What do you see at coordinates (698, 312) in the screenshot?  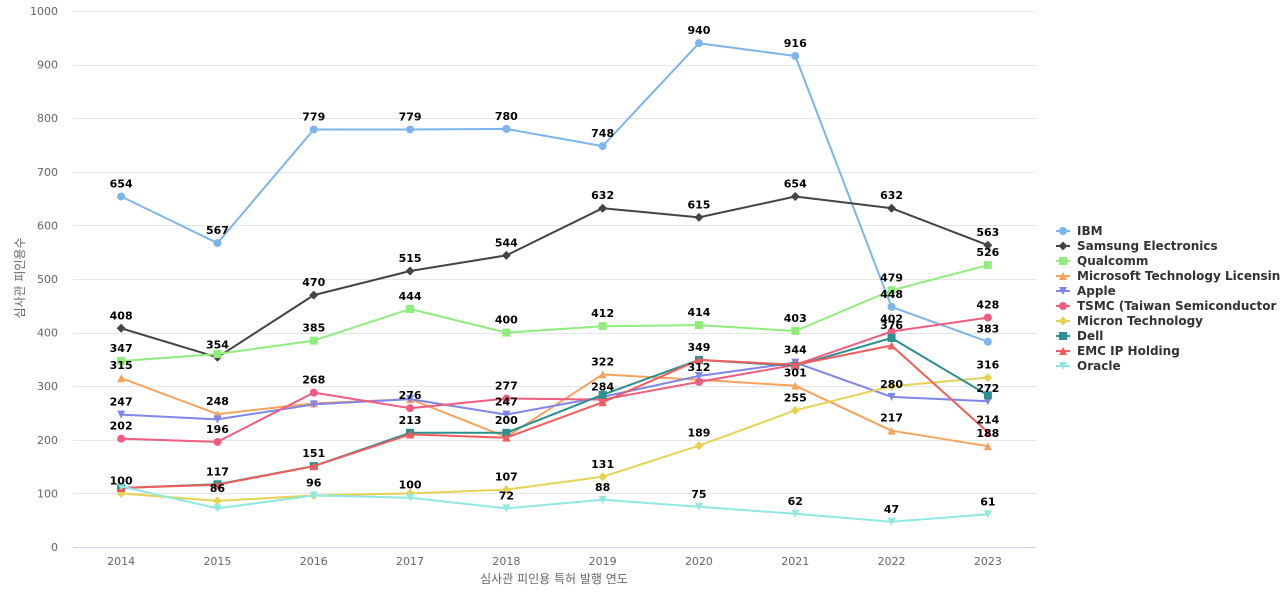 I see `data-label: 414` at bounding box center [698, 312].